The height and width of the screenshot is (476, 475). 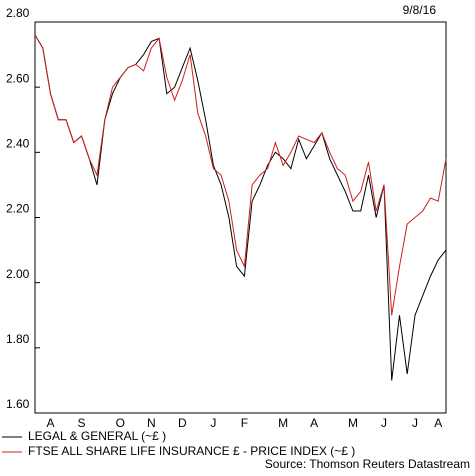 What do you see at coordinates (18, 274) in the screenshot?
I see `y-tick-label: 2.00` at bounding box center [18, 274].